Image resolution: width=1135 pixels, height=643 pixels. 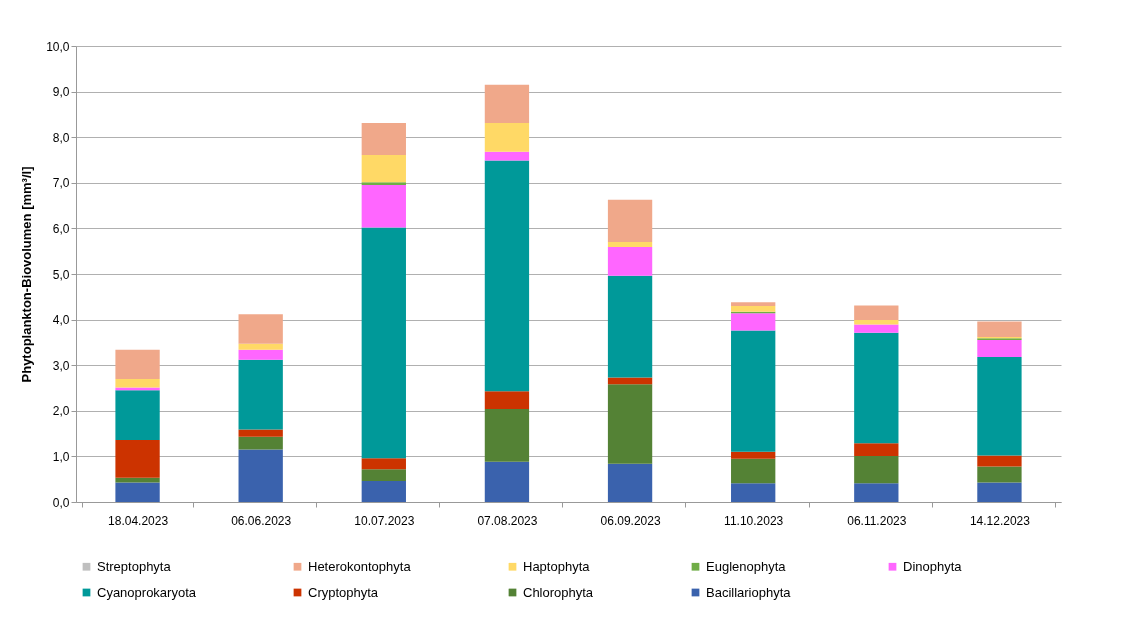 What do you see at coordinates (61, 456) in the screenshot?
I see `y-tick-label: 1,0` at bounding box center [61, 456].